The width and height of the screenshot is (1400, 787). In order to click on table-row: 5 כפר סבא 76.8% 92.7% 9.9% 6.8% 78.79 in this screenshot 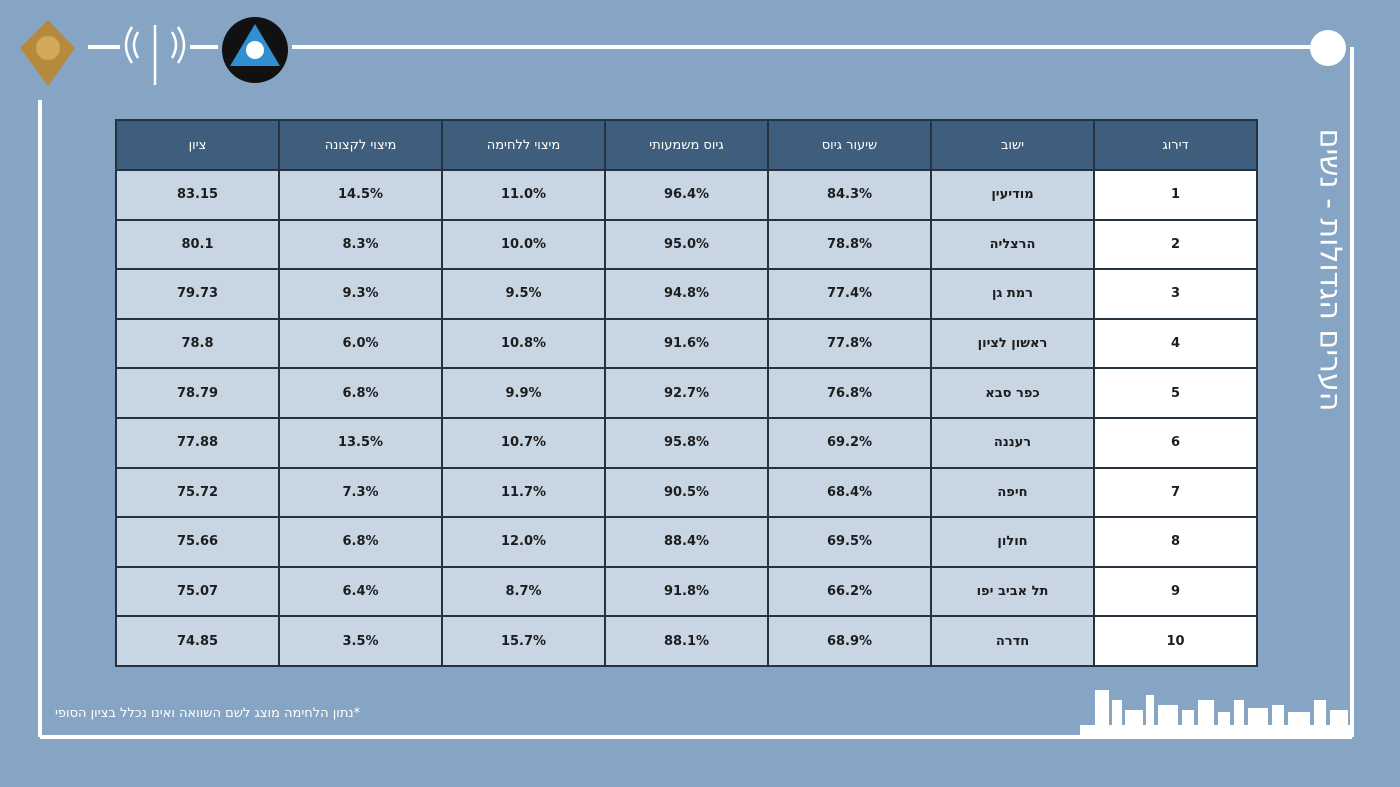, I will do `click(686, 393)`.